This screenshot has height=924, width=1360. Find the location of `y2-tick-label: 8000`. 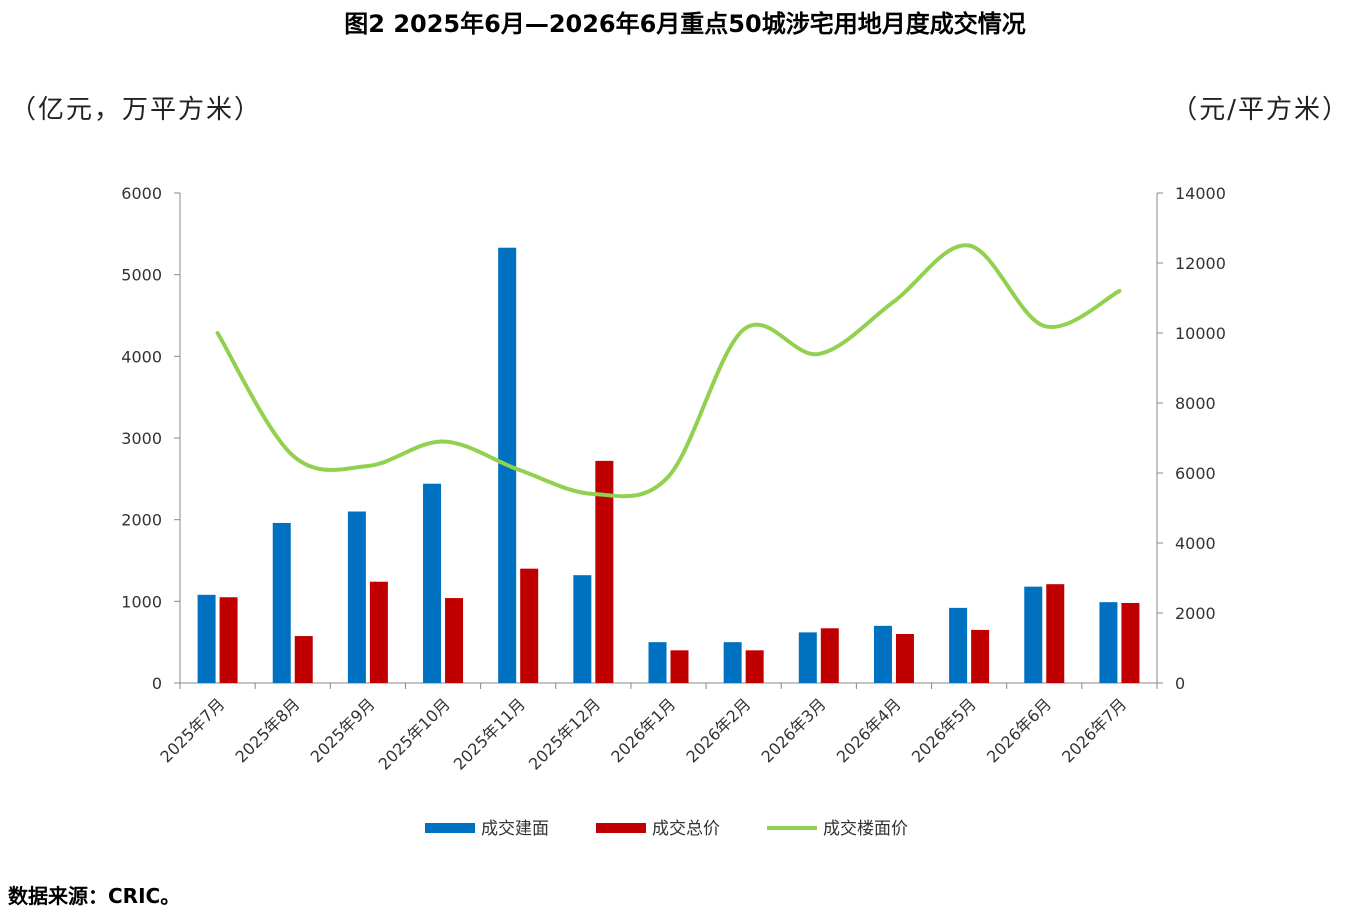

y2-tick-label: 8000 is located at coordinates (1195, 403).